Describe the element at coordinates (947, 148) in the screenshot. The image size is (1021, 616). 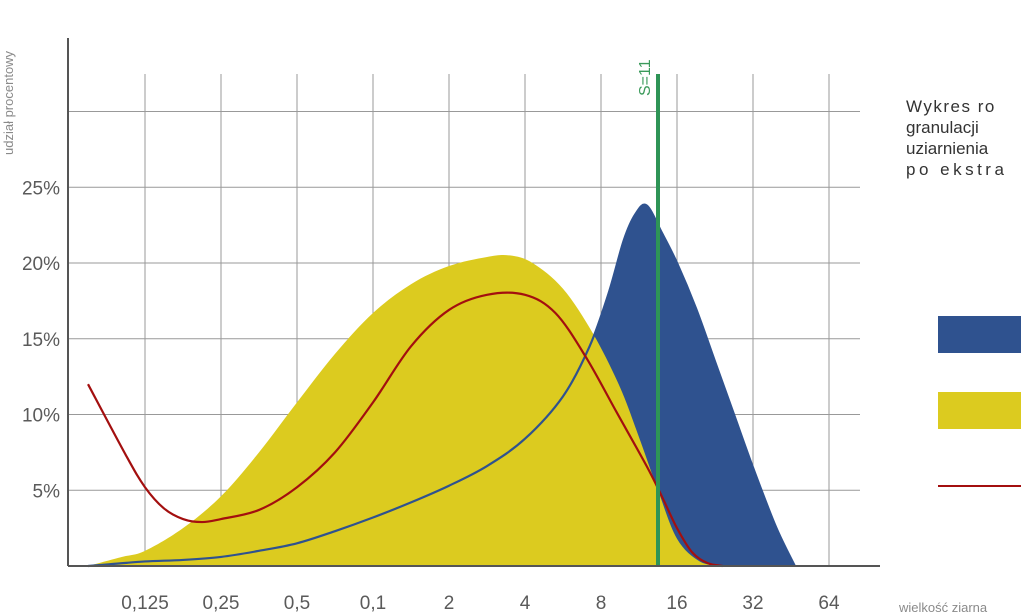
I see `description-line-3: uziarnienia` at that location.